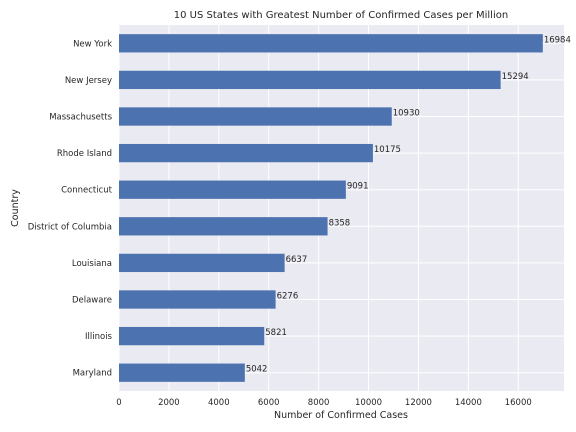  What do you see at coordinates (276, 333) in the screenshot?
I see `data-label-8: 5821` at bounding box center [276, 333].